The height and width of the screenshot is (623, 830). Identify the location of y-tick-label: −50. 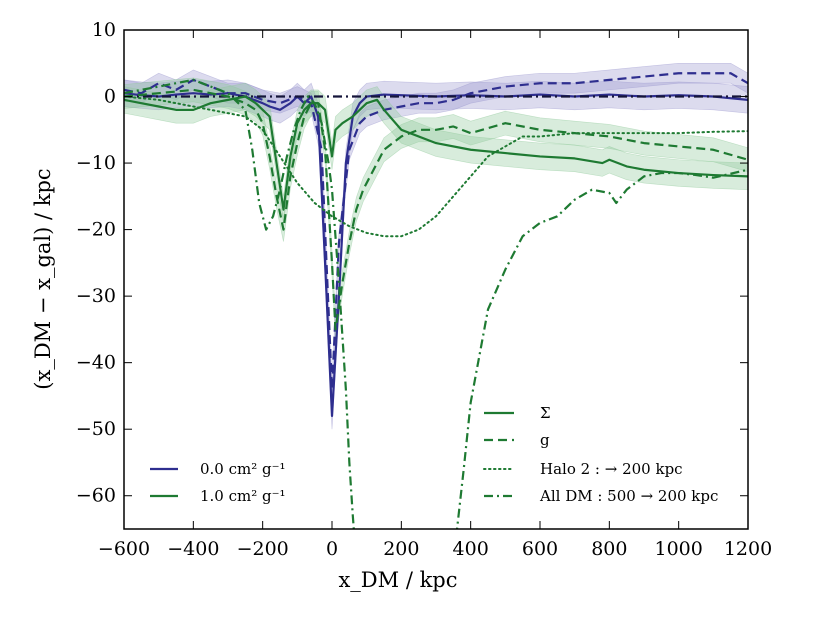
(96, 429).